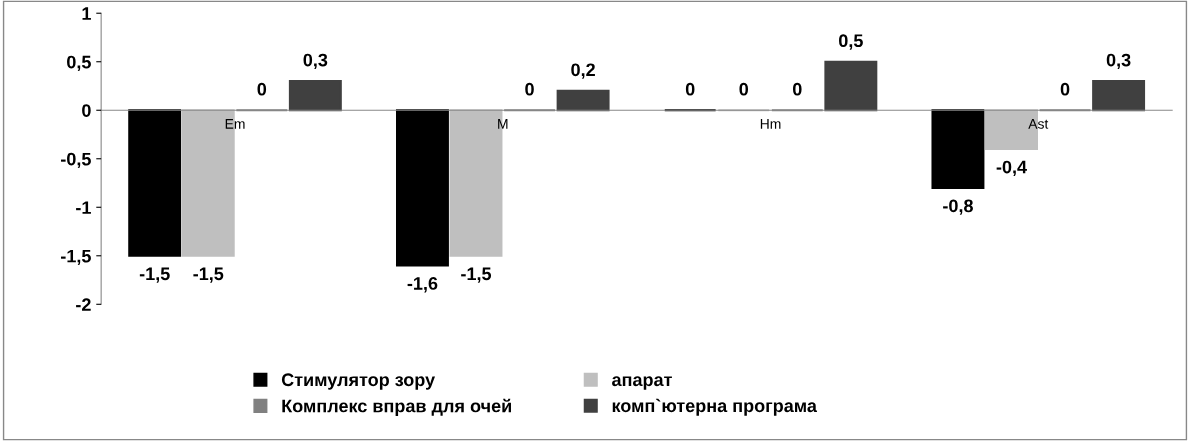 This screenshot has width=1190, height=441. I want to click on legend-label: Стимулятор зору, so click(358, 381).